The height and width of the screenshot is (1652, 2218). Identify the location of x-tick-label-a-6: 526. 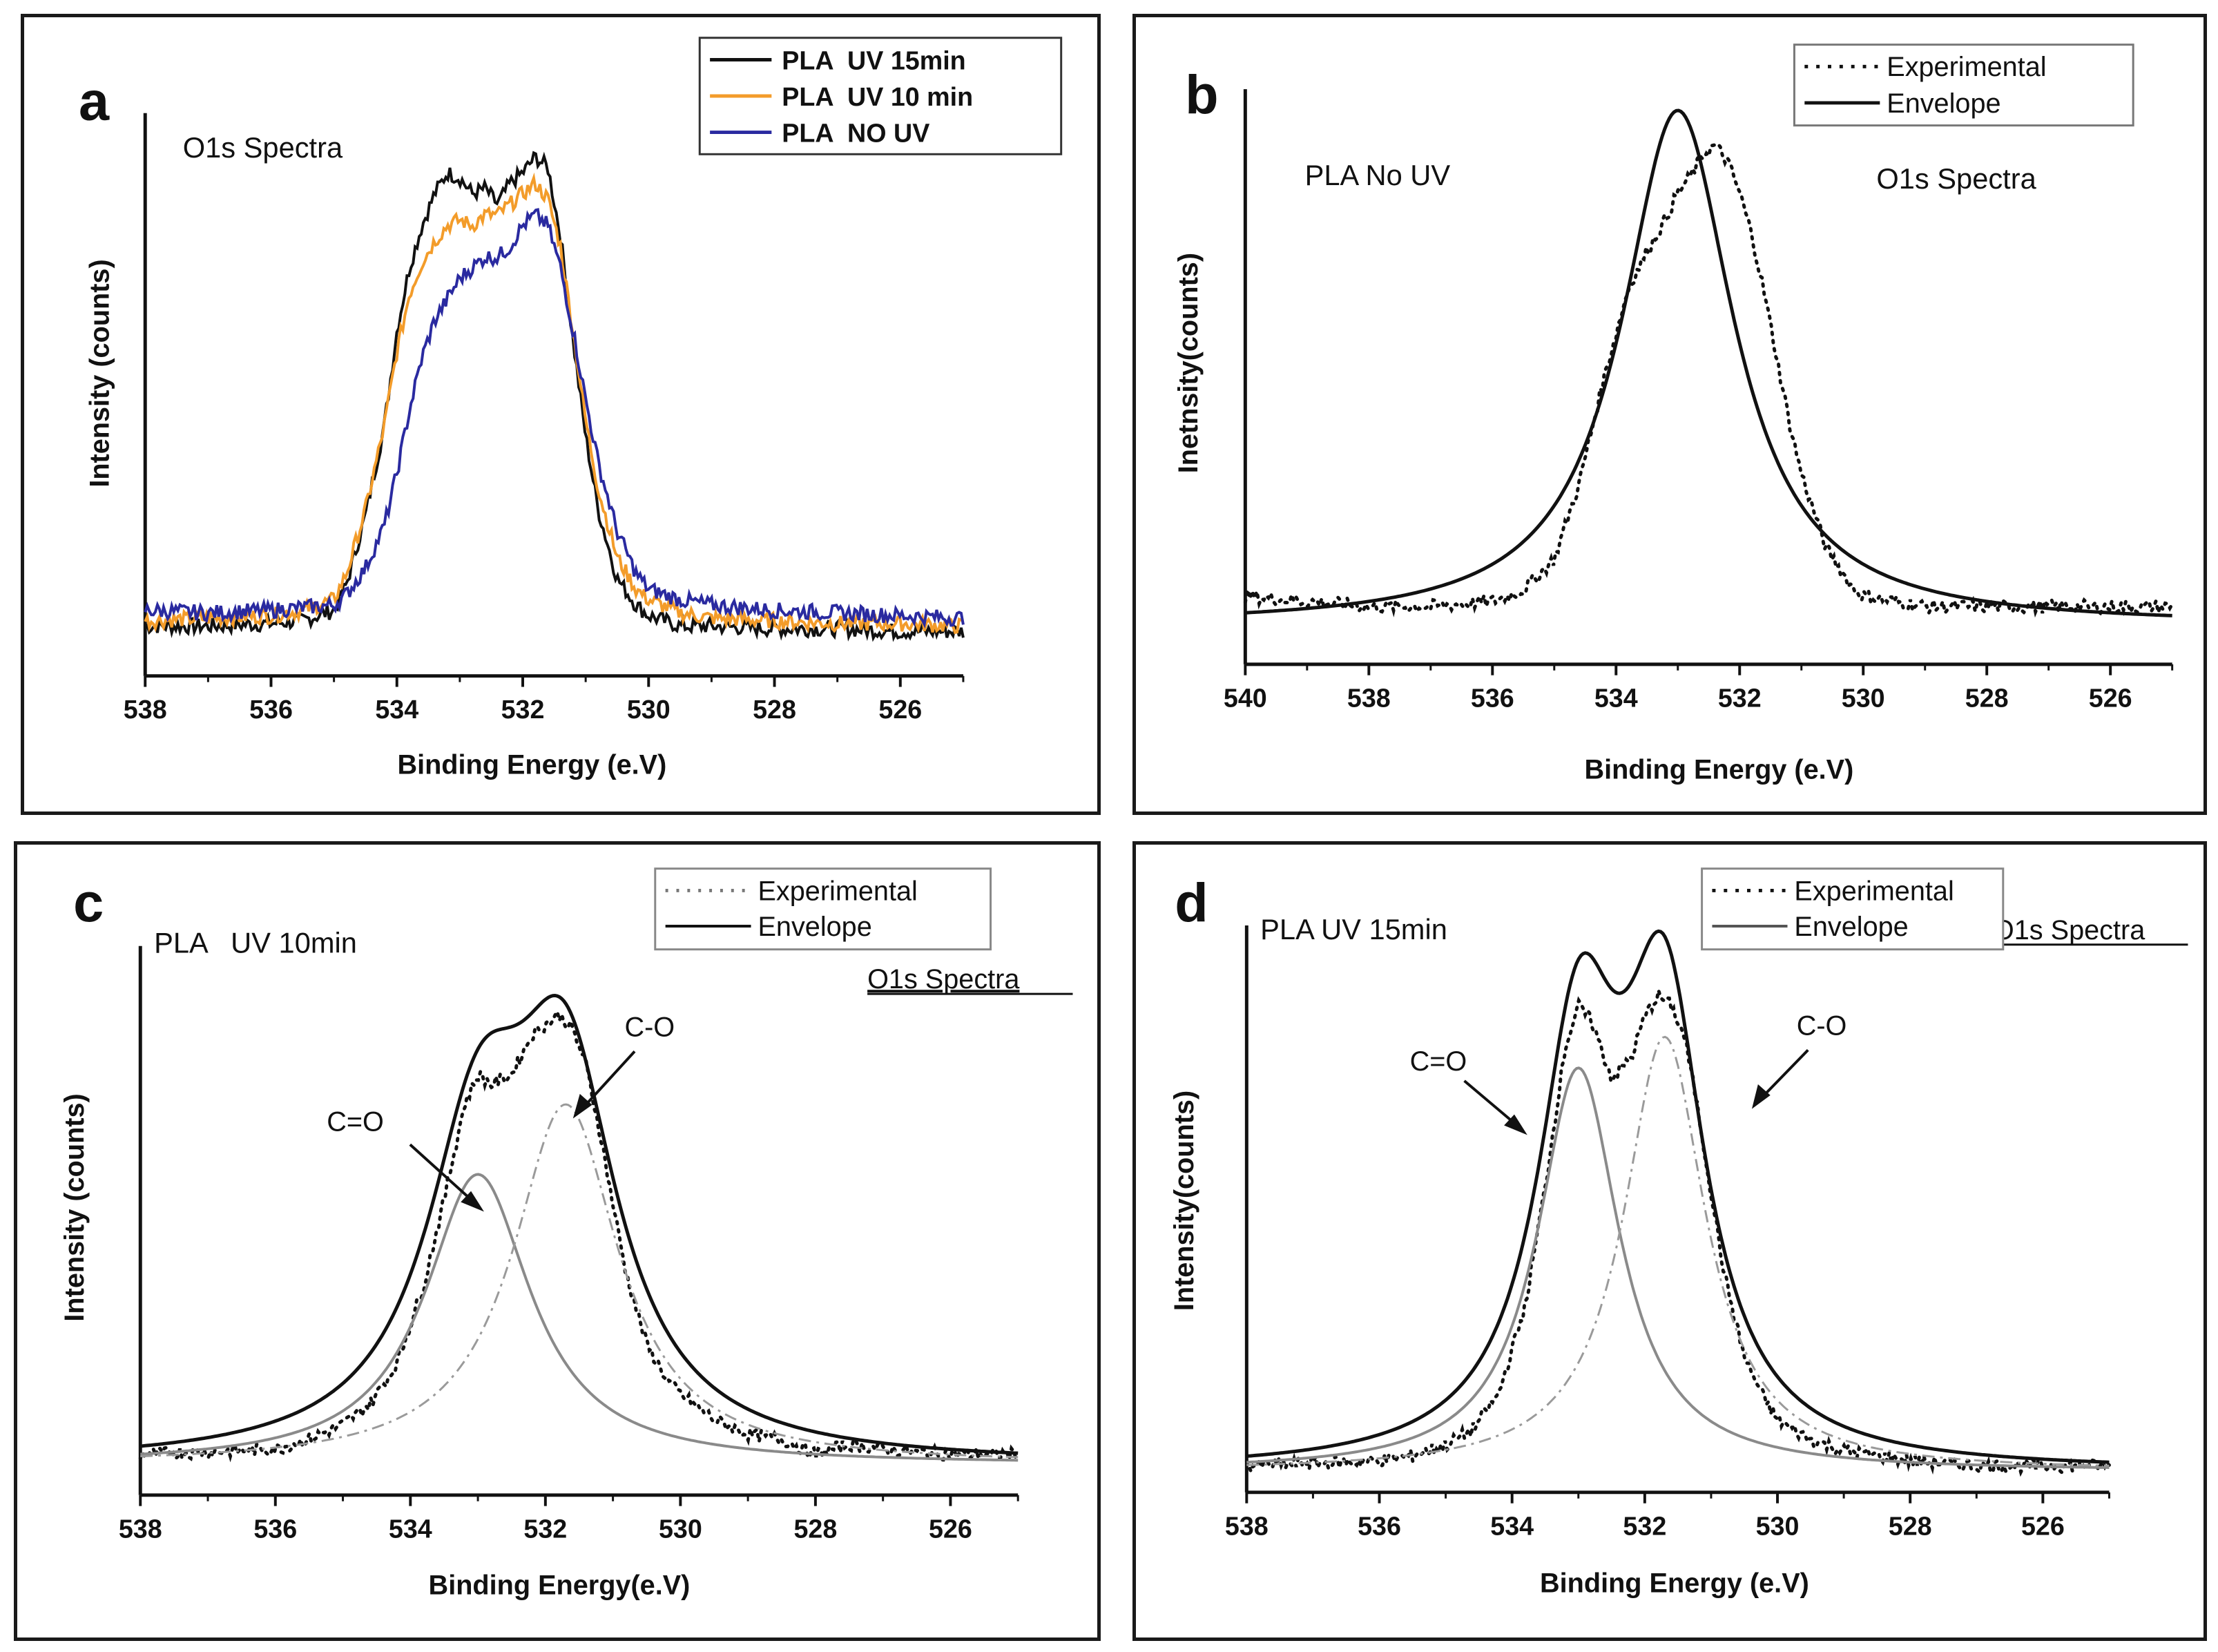
(900, 709).